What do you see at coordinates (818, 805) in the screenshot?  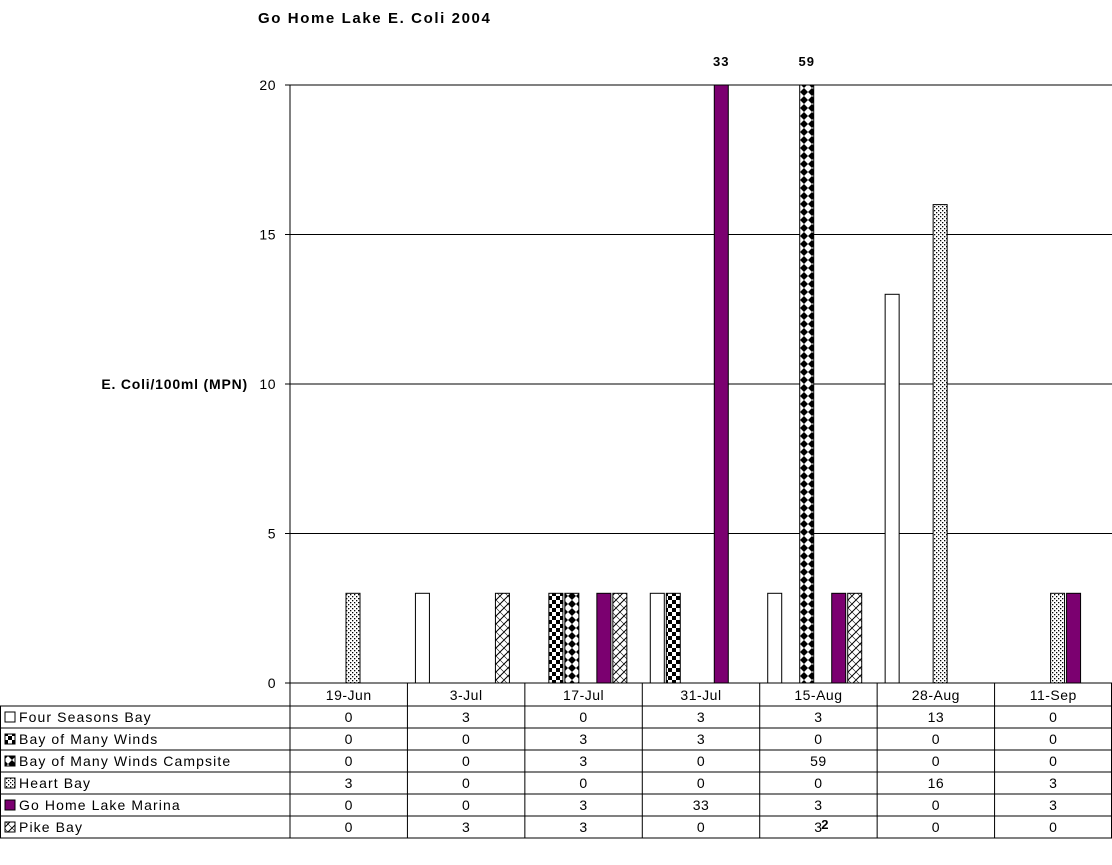 I see `table-cell-go-home-lake-marina-15-aug: 3` at bounding box center [818, 805].